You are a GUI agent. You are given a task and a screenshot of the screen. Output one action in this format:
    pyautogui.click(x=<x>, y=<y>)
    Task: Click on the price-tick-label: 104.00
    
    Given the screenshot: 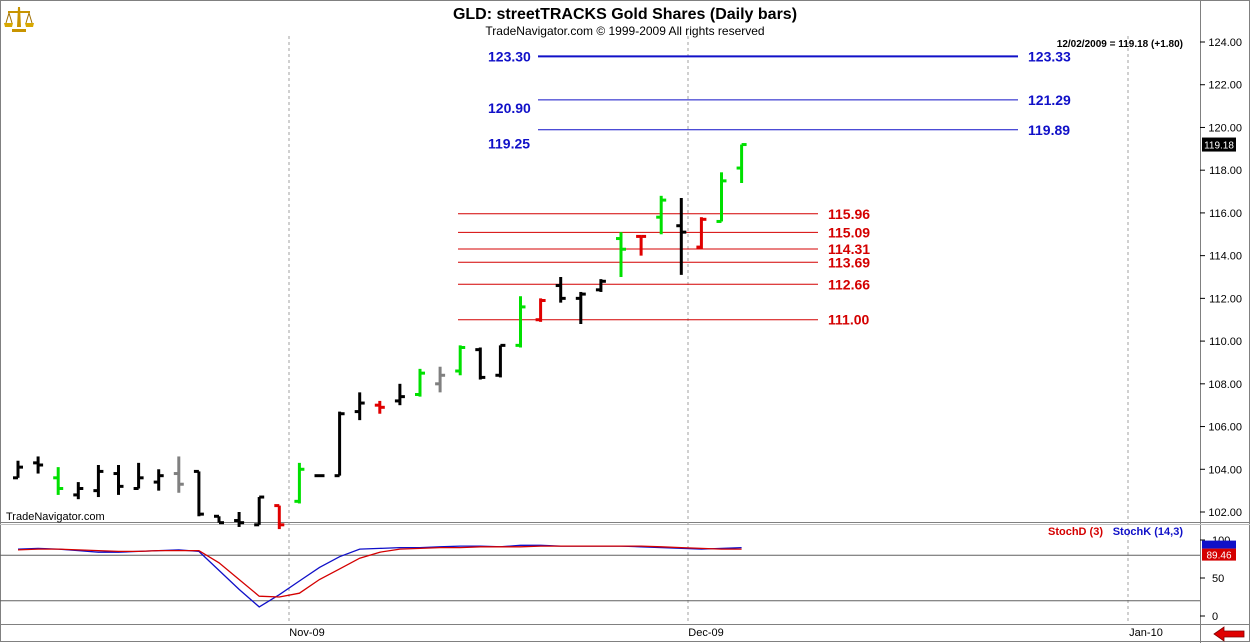 What is the action you would take?
    pyautogui.click(x=1225, y=470)
    